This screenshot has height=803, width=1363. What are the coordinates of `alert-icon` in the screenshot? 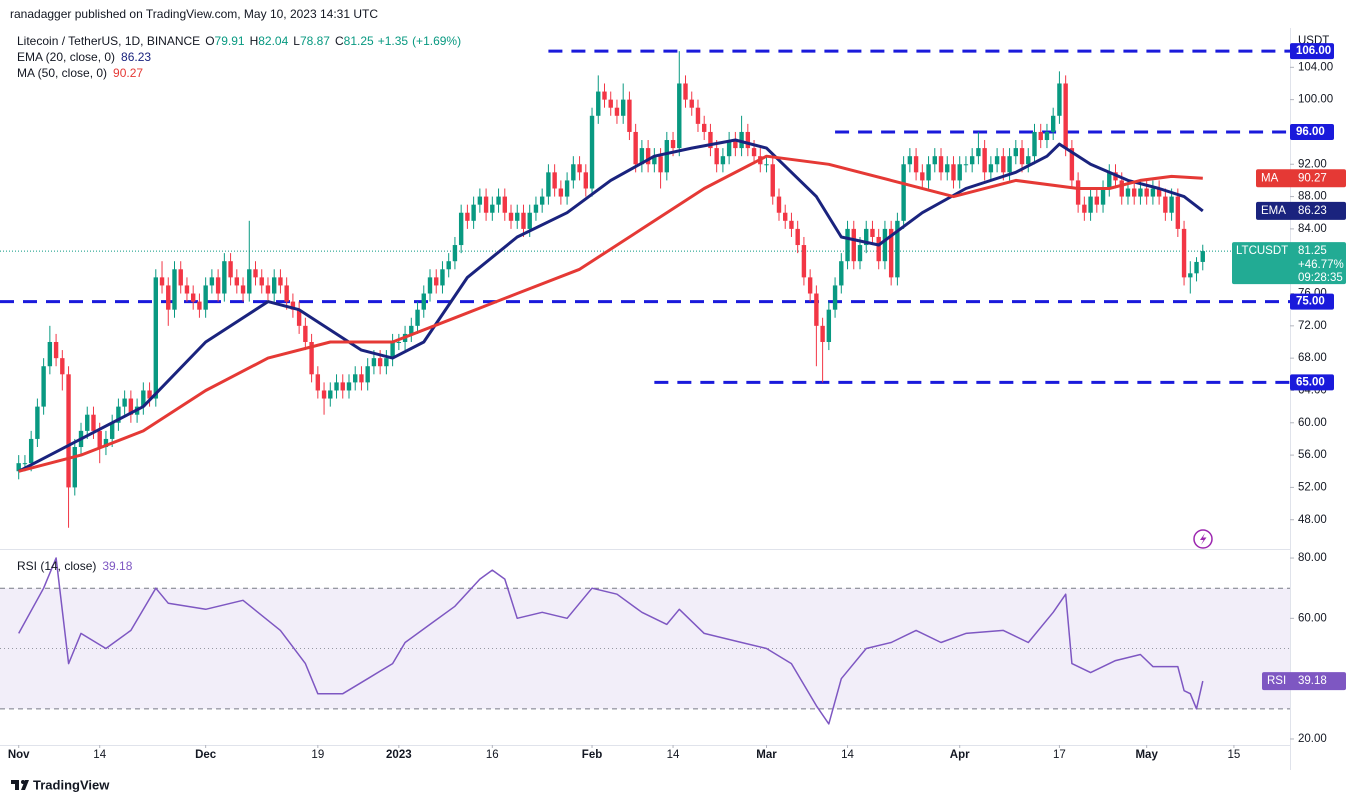 It's located at (1203, 539).